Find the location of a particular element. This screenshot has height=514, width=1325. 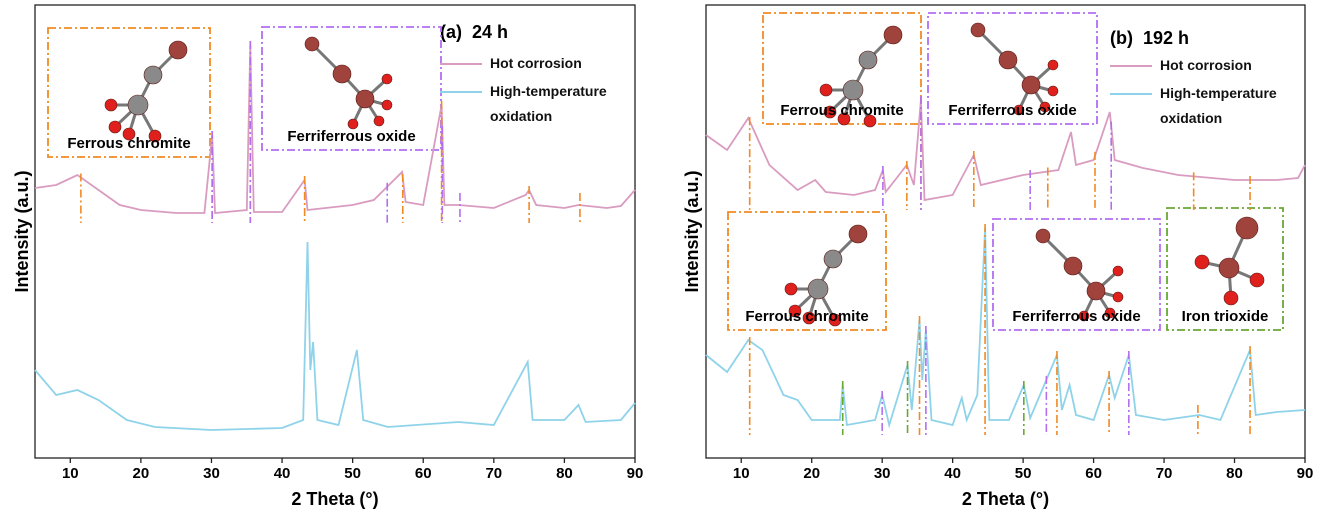

phase-label: Iron trioxide is located at coordinates (1225, 316).